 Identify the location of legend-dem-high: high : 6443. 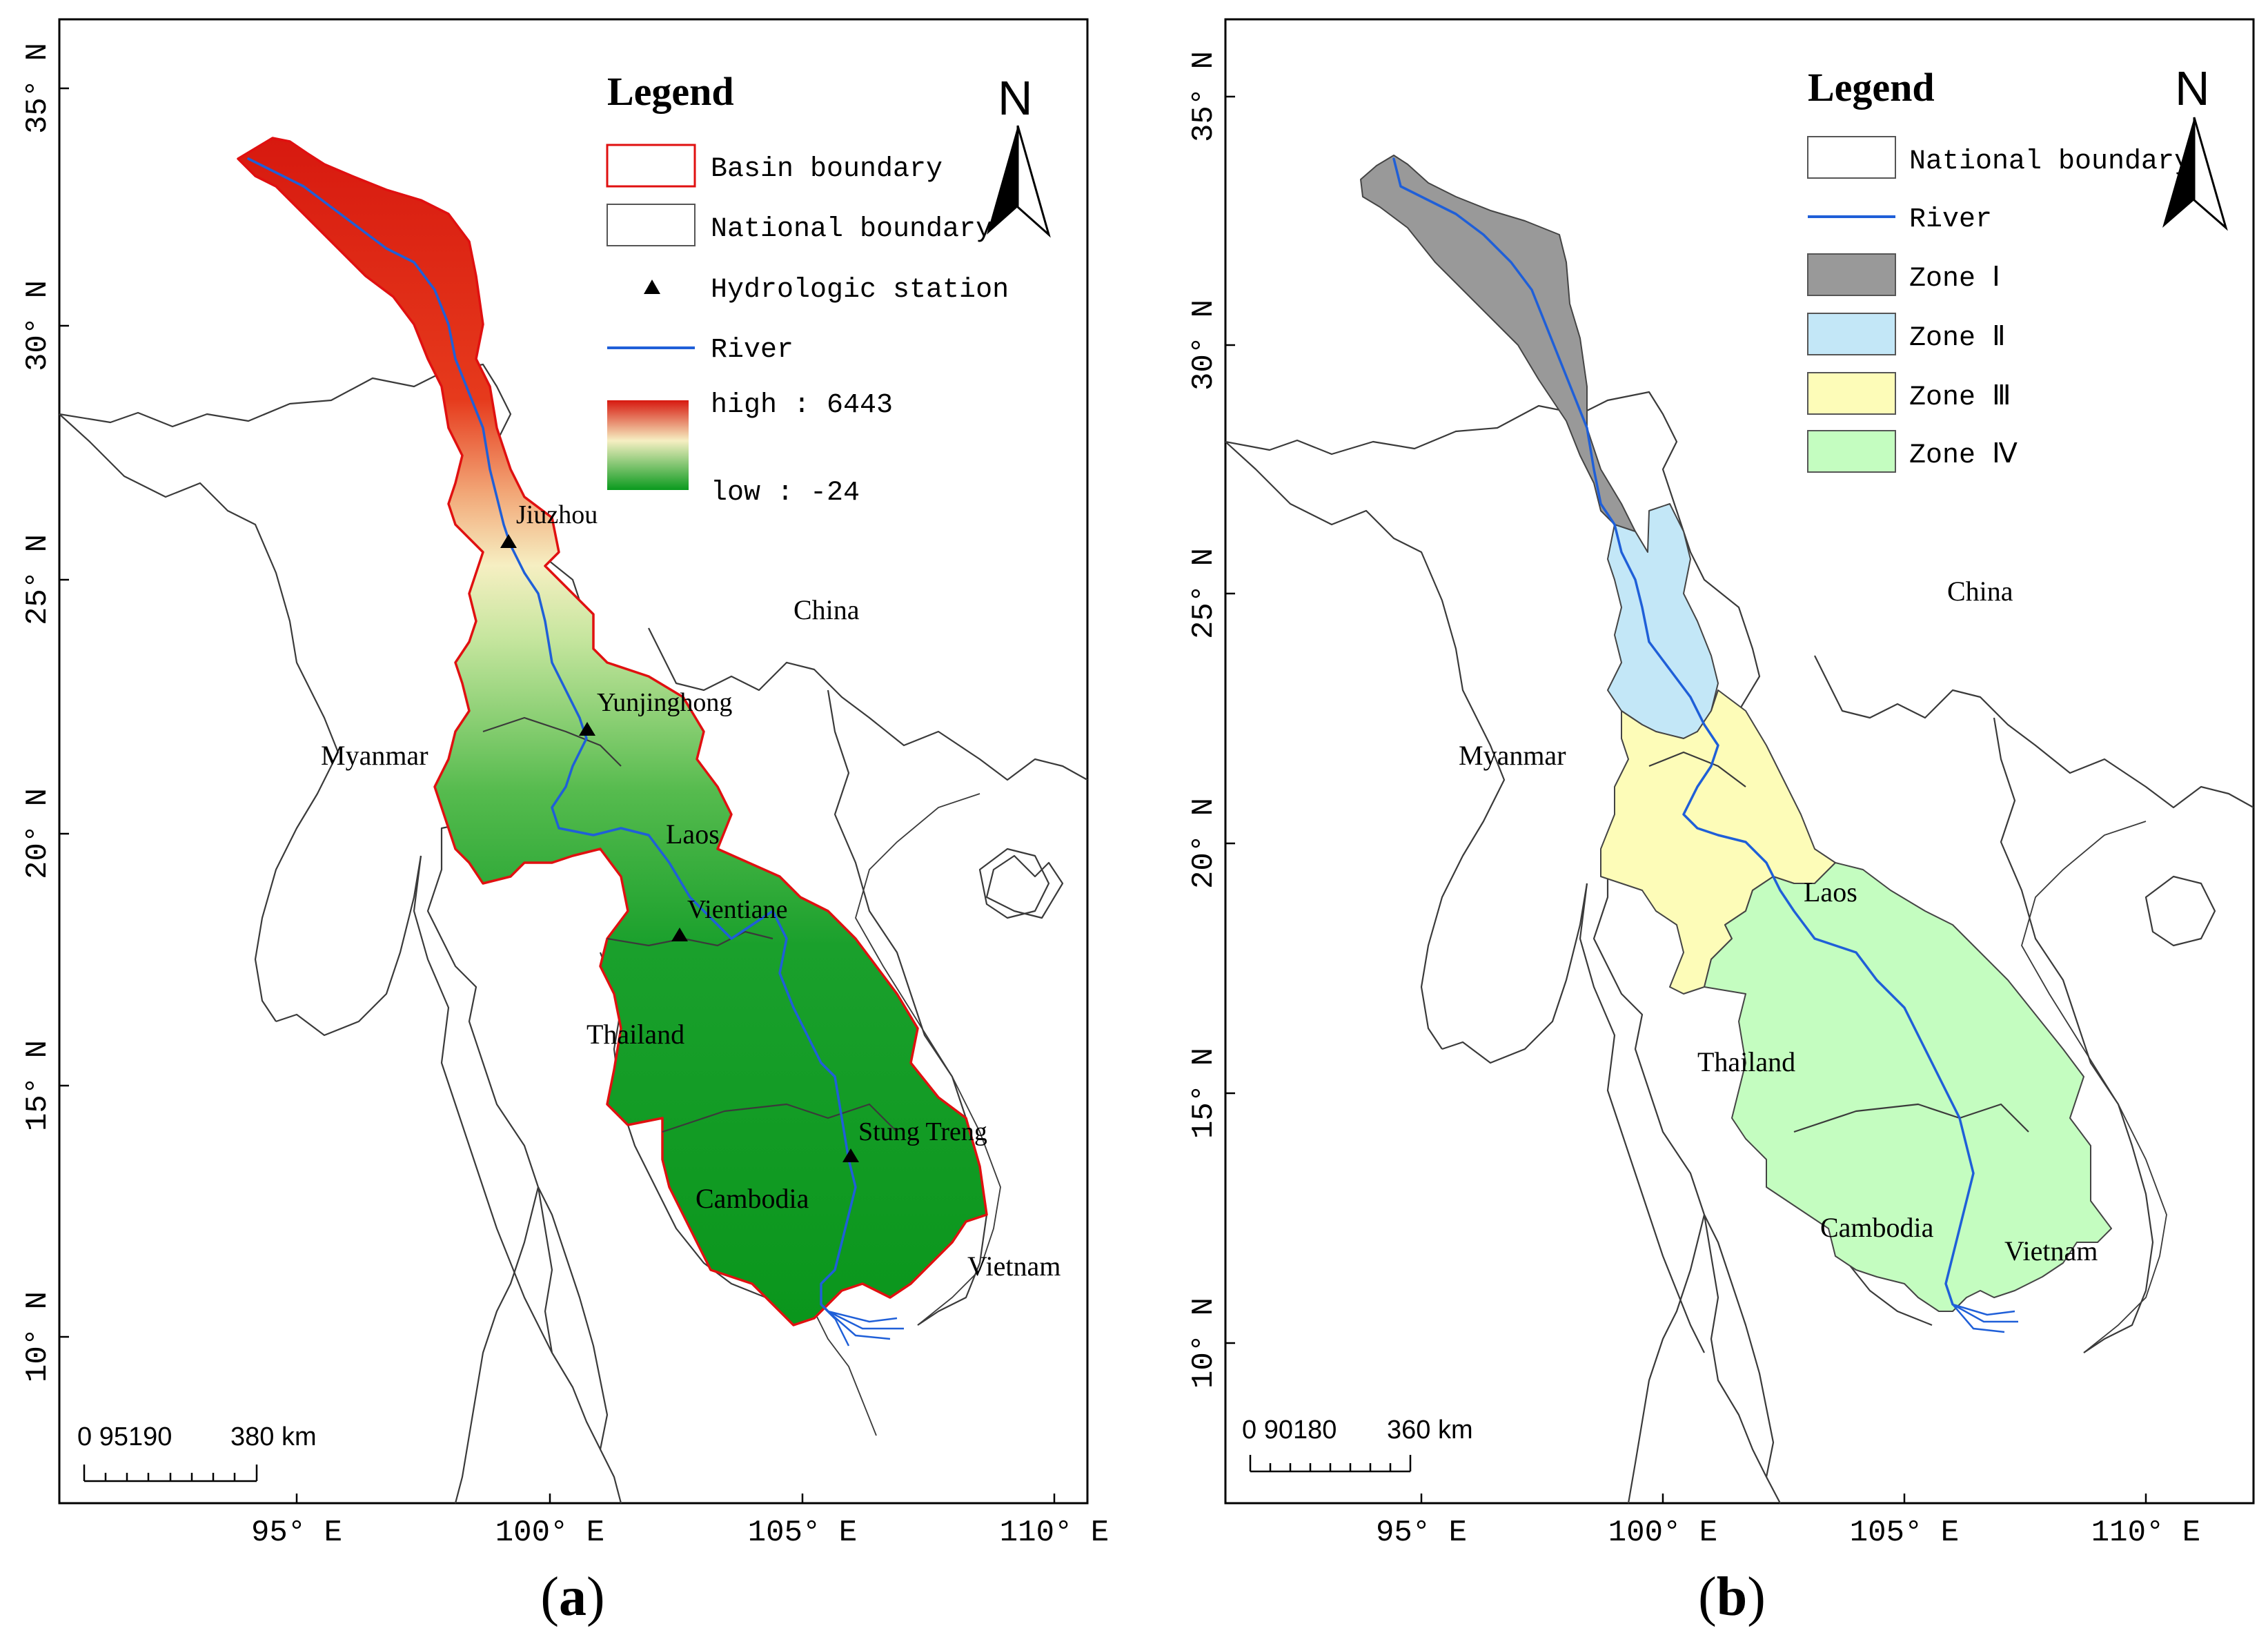
(802, 405).